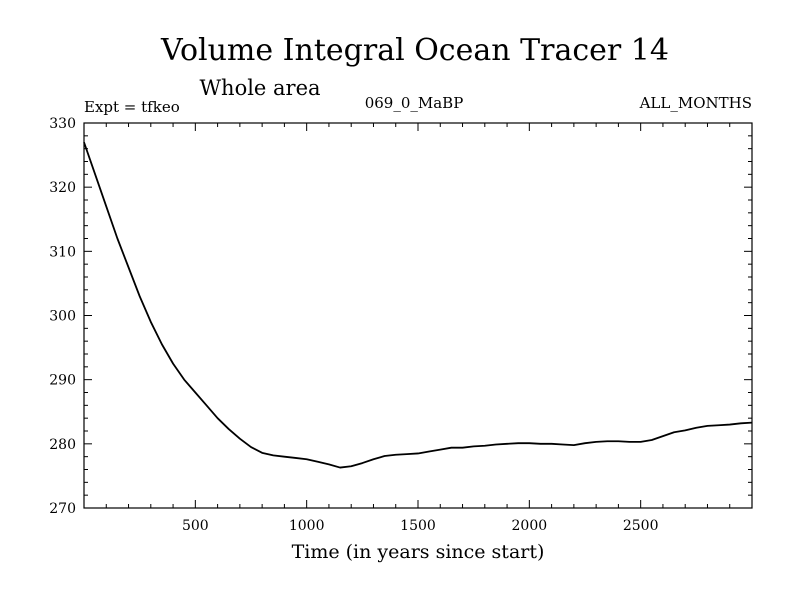 The image size is (800, 600). What do you see at coordinates (62, 317) in the screenshot?
I see `y-tick-label: 300` at bounding box center [62, 317].